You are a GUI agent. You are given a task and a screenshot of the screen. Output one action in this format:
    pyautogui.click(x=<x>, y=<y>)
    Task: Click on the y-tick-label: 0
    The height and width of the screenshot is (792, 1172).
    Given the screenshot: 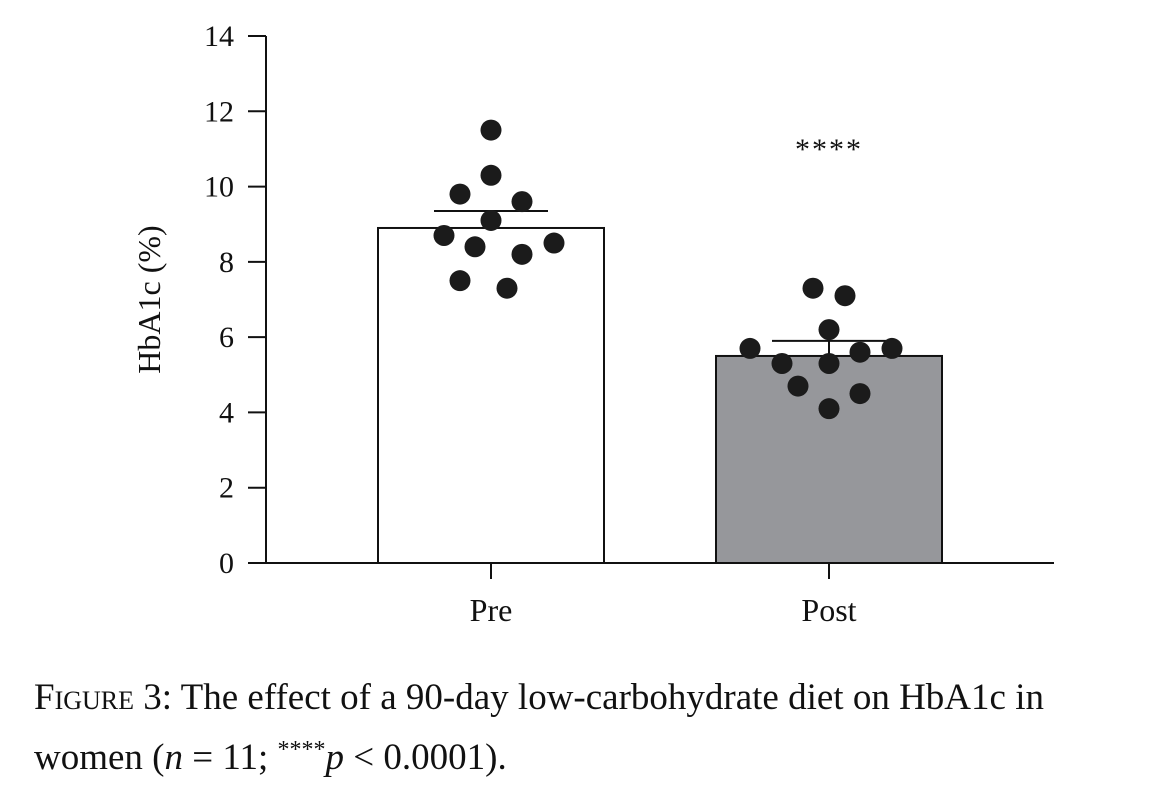 What is the action you would take?
    pyautogui.click(x=226, y=563)
    